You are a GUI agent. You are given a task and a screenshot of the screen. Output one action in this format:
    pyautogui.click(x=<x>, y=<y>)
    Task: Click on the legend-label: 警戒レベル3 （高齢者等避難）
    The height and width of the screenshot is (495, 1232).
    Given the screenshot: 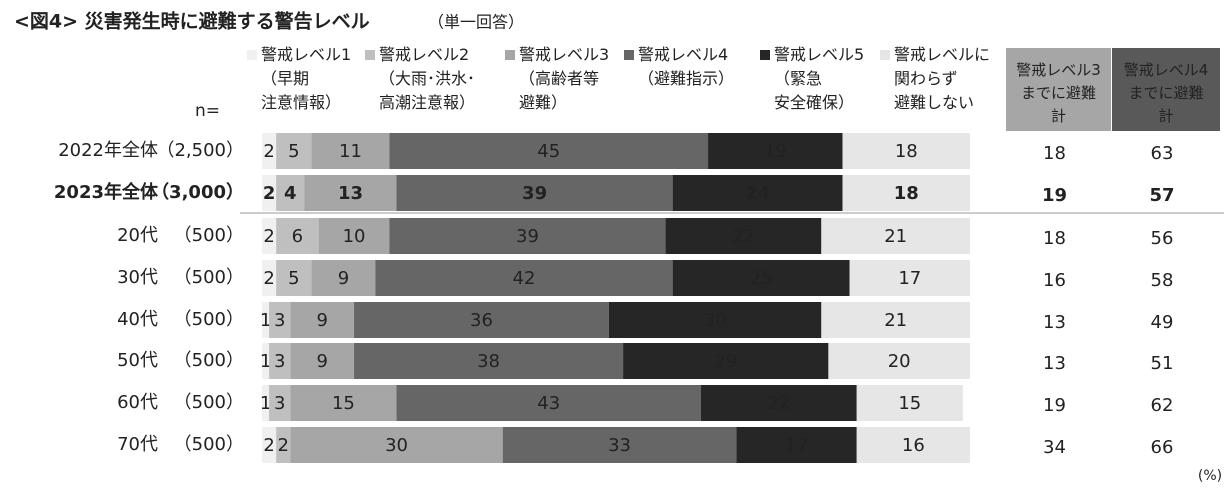 What is the action you would take?
    pyautogui.click(x=564, y=78)
    